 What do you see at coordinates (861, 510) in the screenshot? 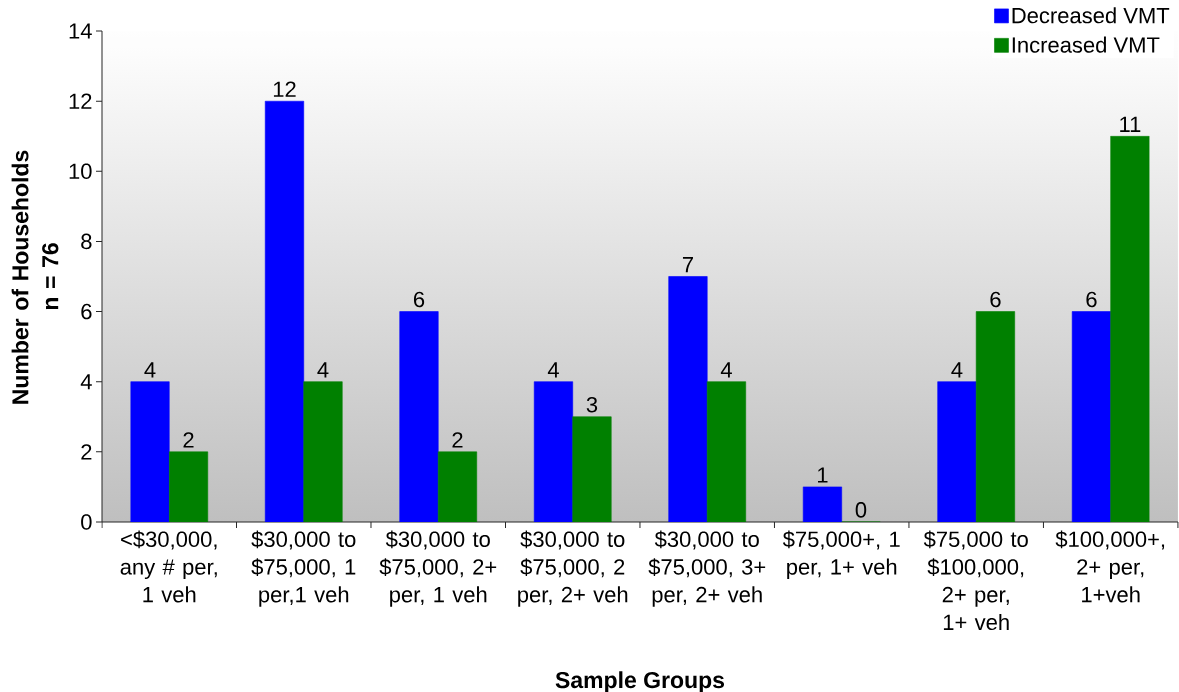
I see `data-label: 0` at bounding box center [861, 510].